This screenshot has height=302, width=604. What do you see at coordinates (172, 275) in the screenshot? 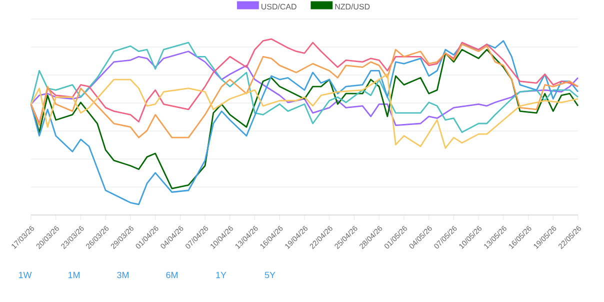
I see `text: 6M` at bounding box center [172, 275].